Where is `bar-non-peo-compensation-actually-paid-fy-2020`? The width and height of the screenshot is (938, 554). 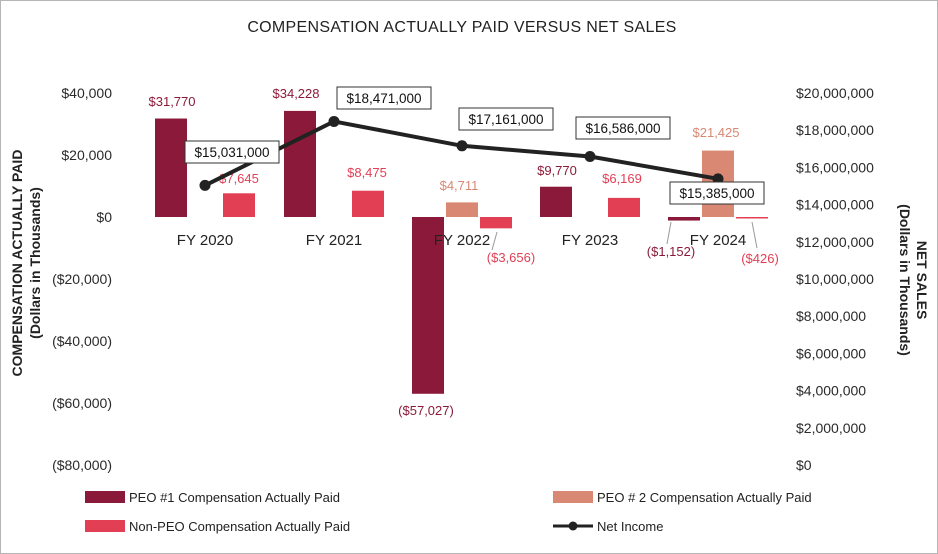
bar-non-peo-compensation-actually-paid-fy-2020 is located at coordinates (239, 205).